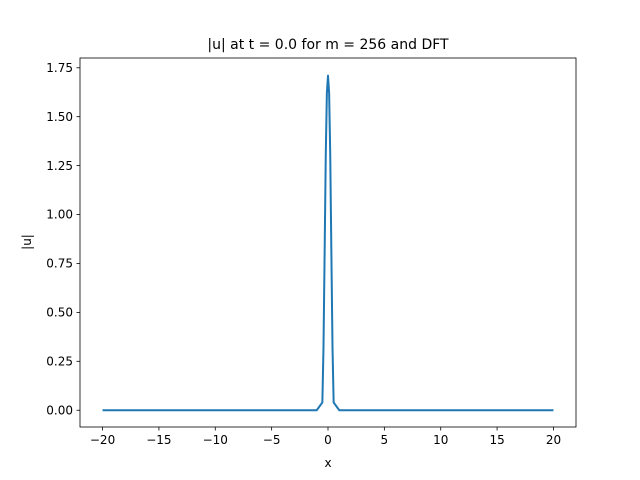 The height and width of the screenshot is (480, 640). I want to click on x-tick-label: 5, so click(385, 440).